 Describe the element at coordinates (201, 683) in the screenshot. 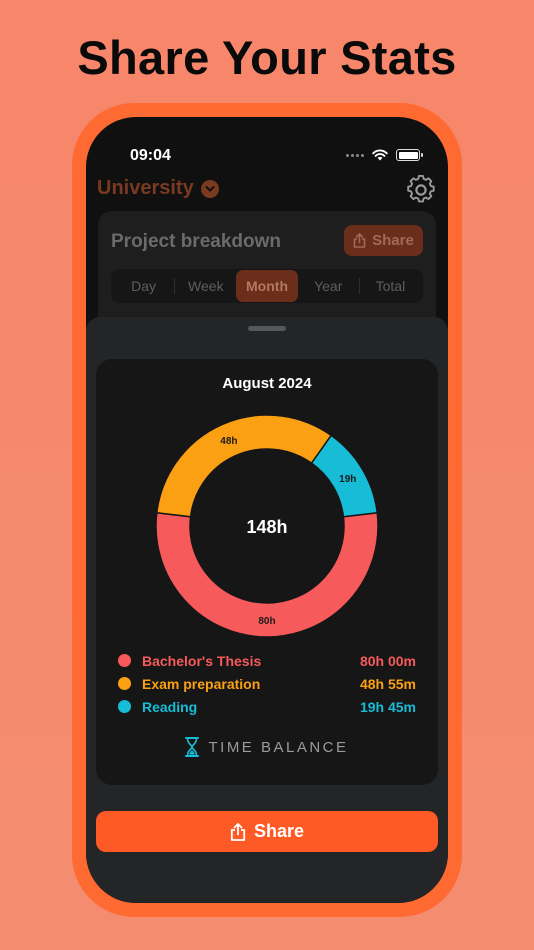

I see `legend-label: Exam preparation` at that location.